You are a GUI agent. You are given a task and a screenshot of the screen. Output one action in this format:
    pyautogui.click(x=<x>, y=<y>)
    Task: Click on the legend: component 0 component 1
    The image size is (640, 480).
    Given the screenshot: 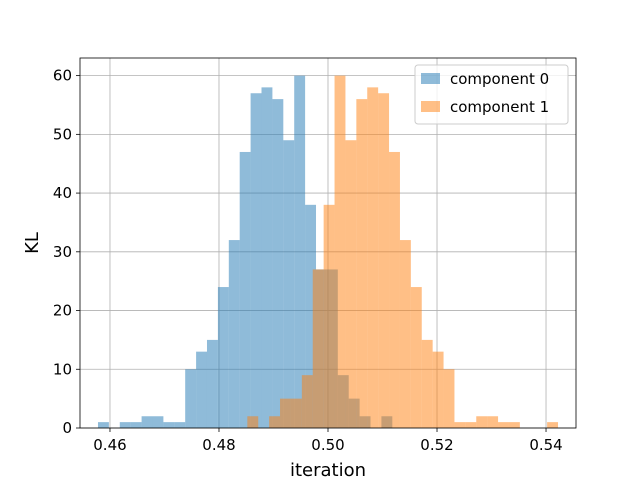 What is the action you would take?
    pyautogui.click(x=491, y=94)
    